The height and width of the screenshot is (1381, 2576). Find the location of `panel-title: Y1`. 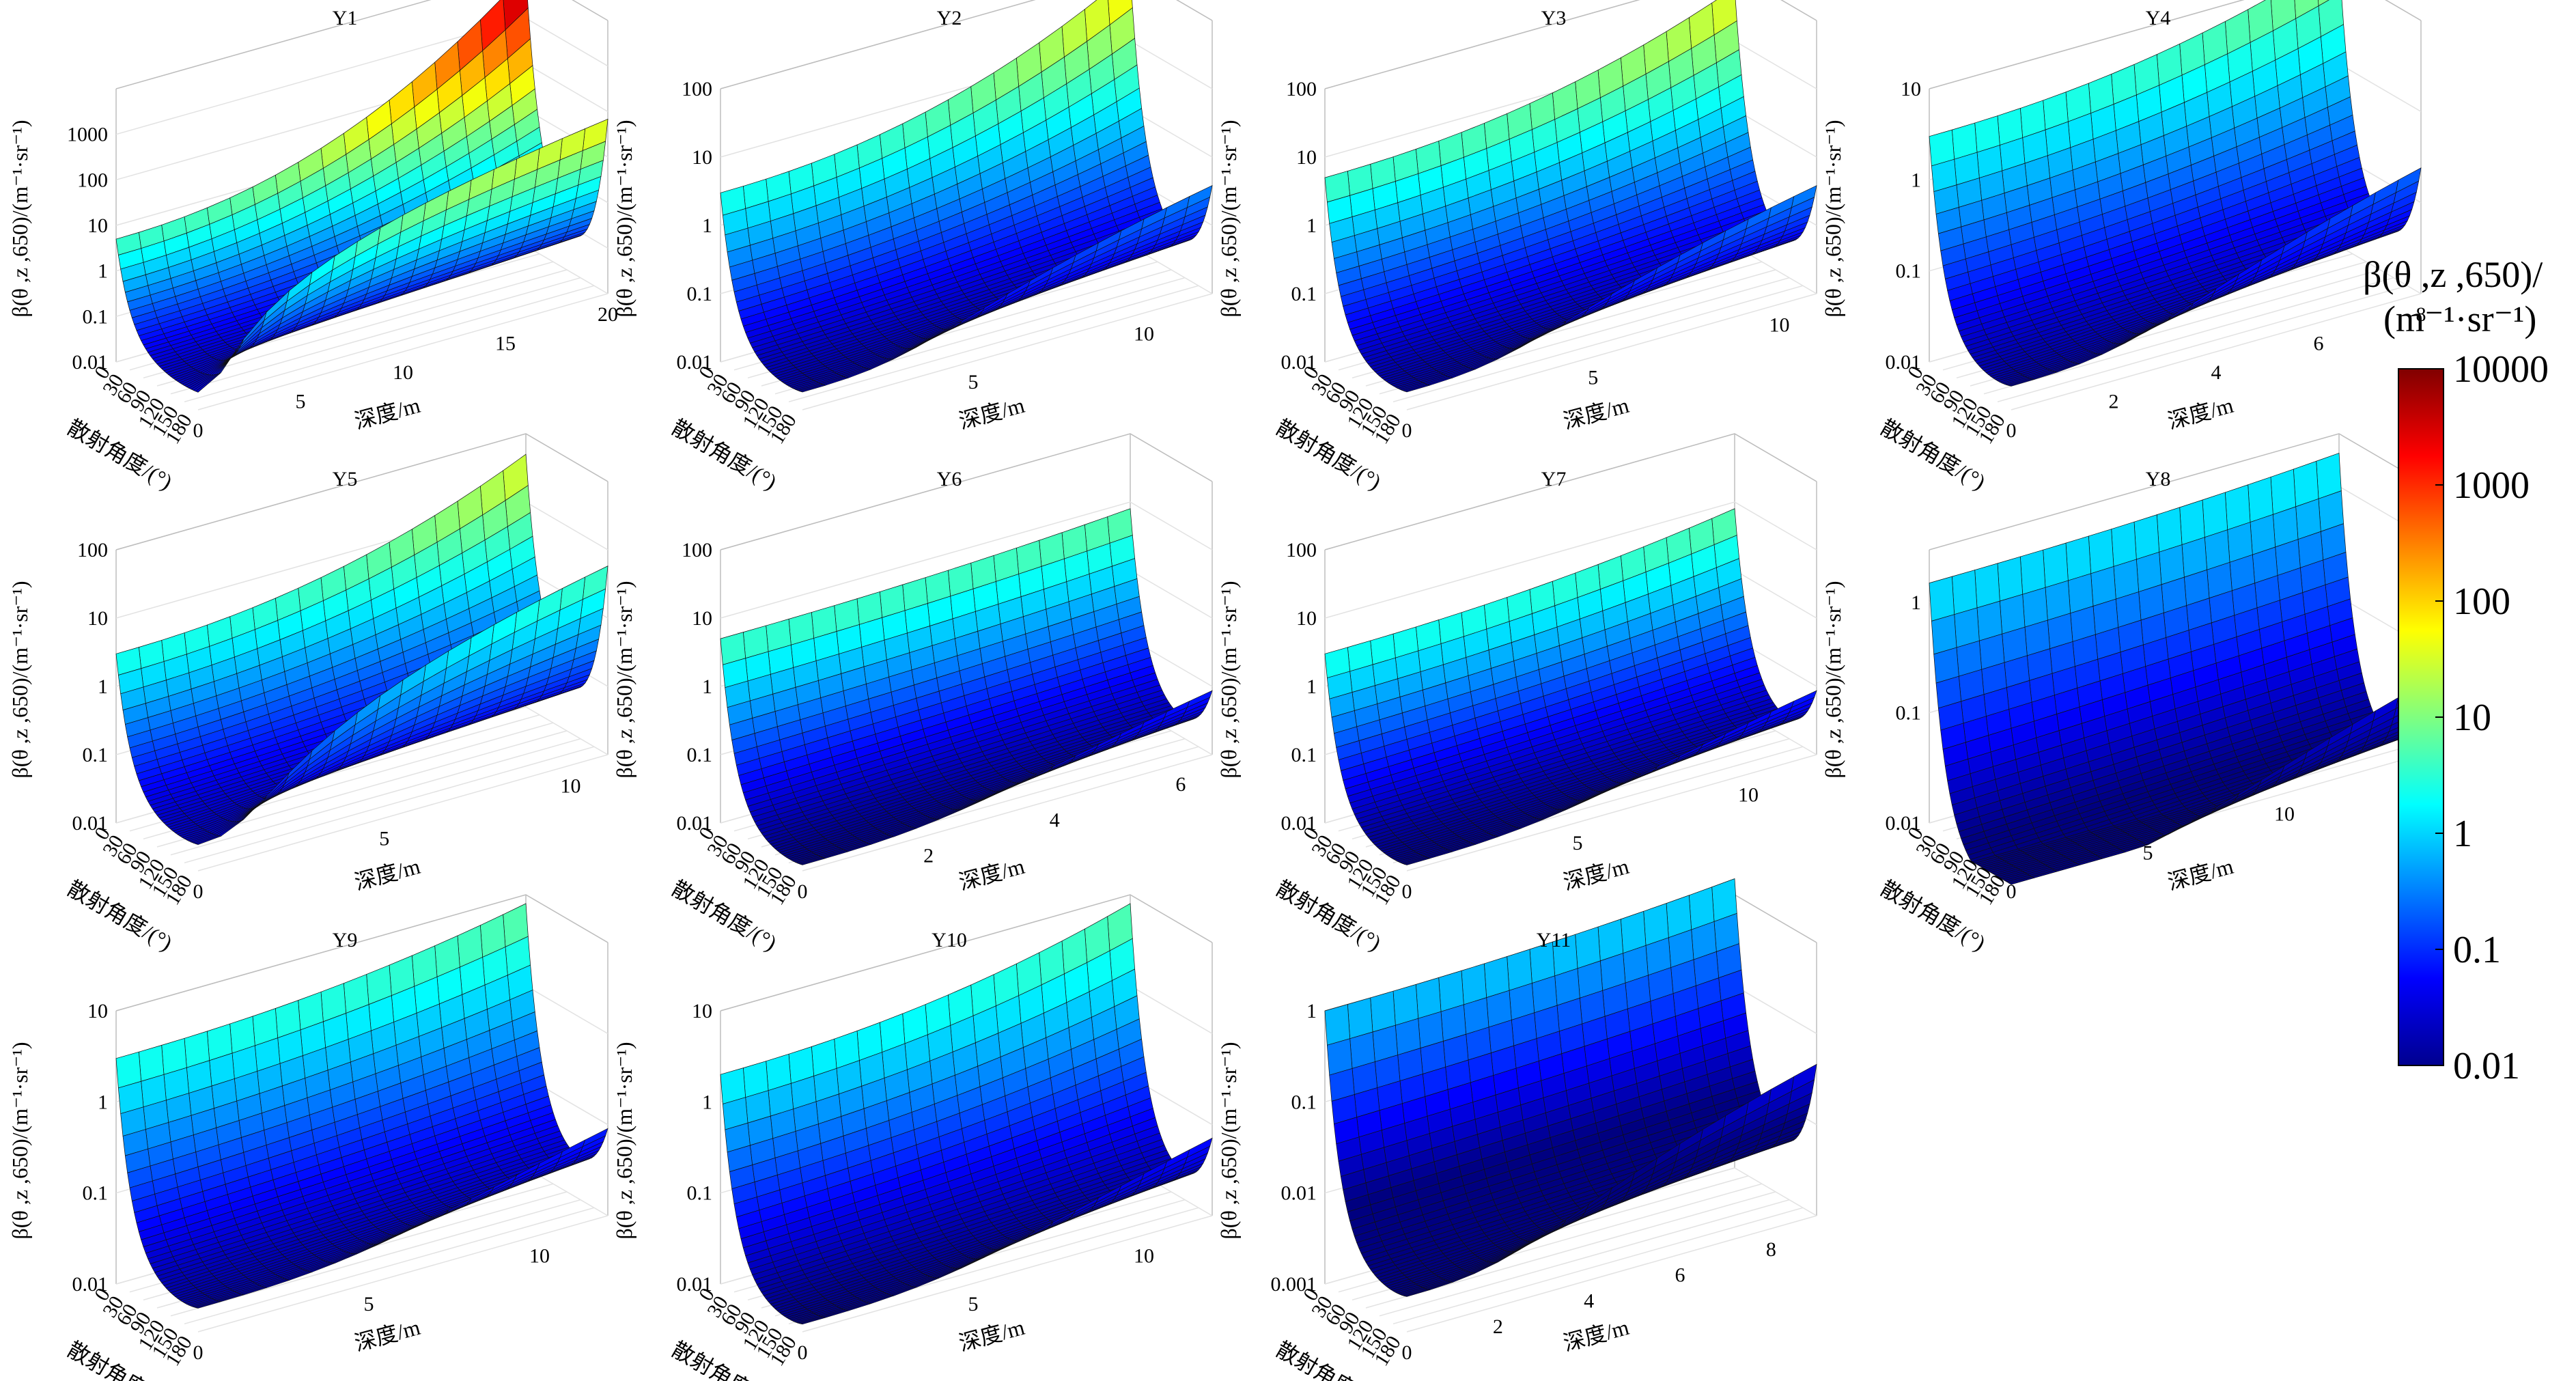

panel-title: Y1 is located at coordinates (345, 18).